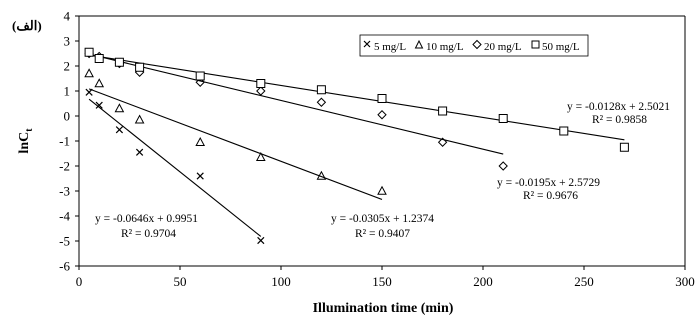 This screenshot has height=320, width=697. I want to click on x-tick-label: 300, so click(685, 281).